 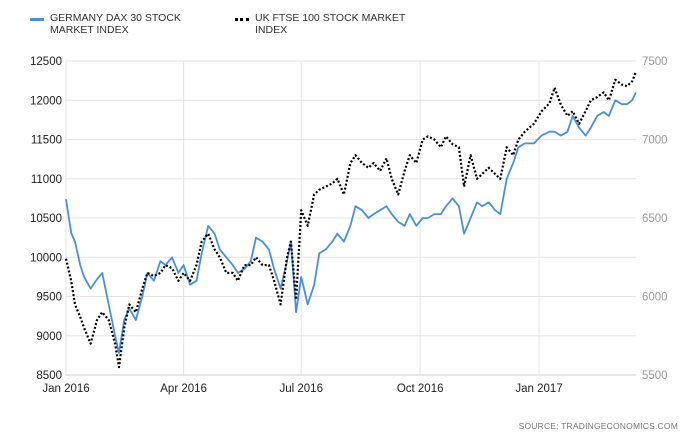 I want to click on source-note: SOURCE: TRADINGECONOMICS.COM, so click(x=598, y=426).